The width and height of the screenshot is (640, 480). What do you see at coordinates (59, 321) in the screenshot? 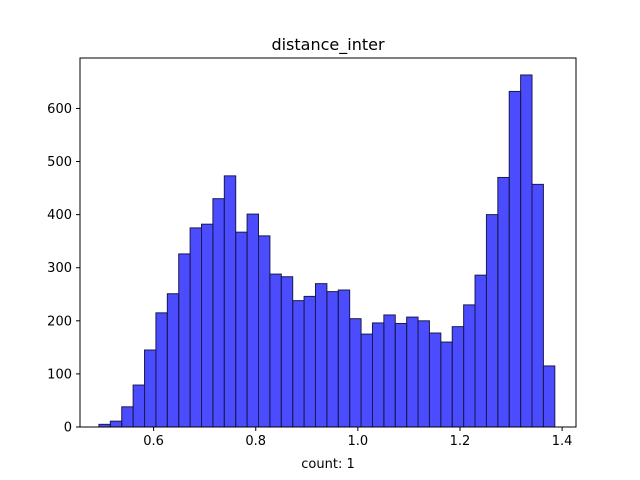
I see `y-tick-label: 200` at bounding box center [59, 321].